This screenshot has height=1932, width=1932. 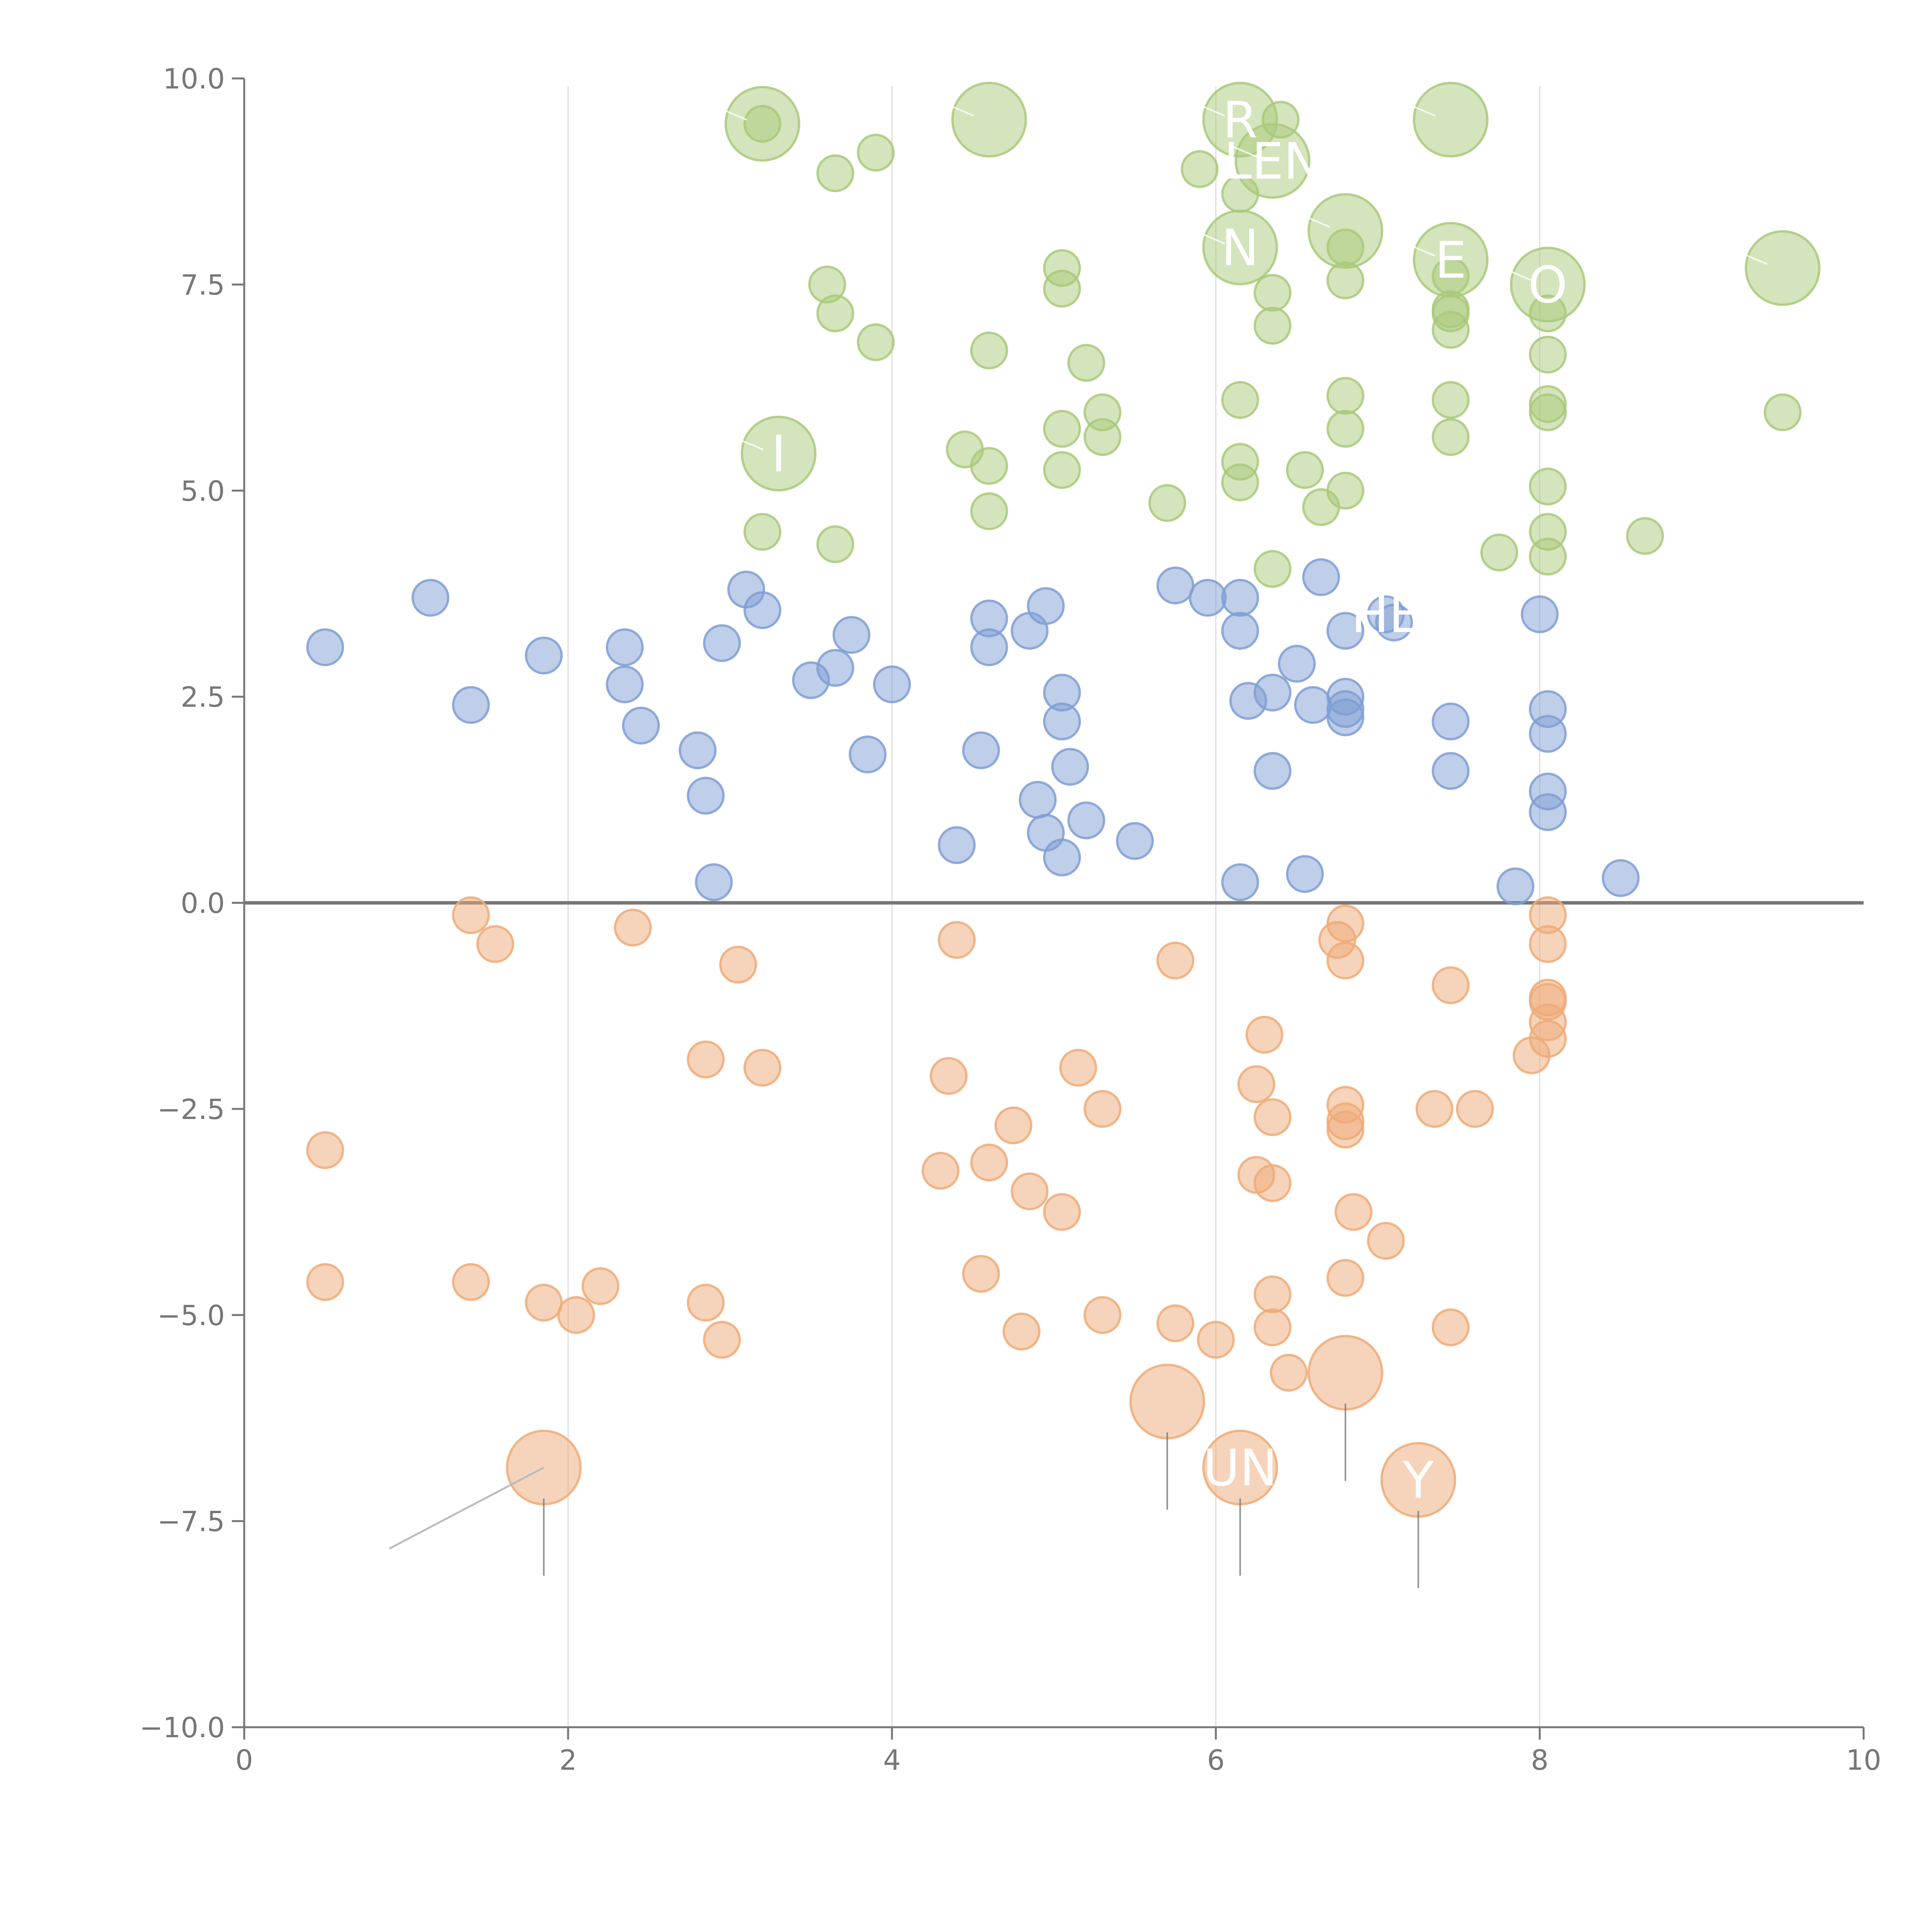 I want to click on y-tick-label: −5.0, so click(x=191, y=1315).